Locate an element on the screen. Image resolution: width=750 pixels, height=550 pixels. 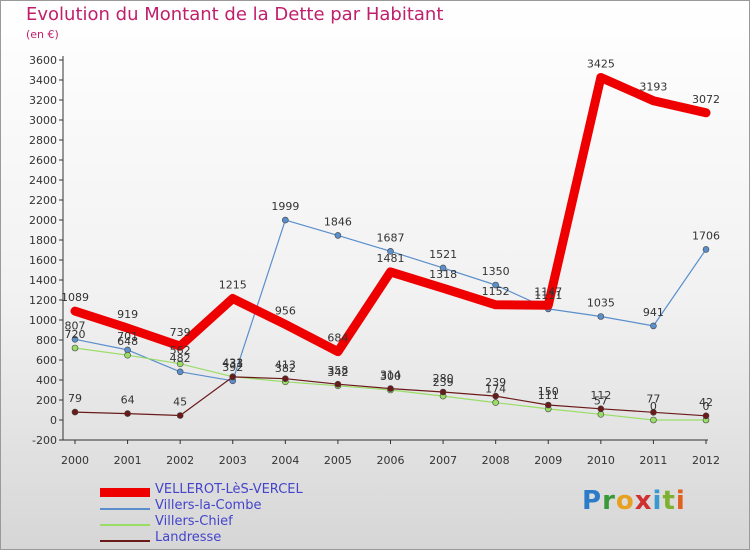
x-tick-label: 2006 is located at coordinates (391, 460).